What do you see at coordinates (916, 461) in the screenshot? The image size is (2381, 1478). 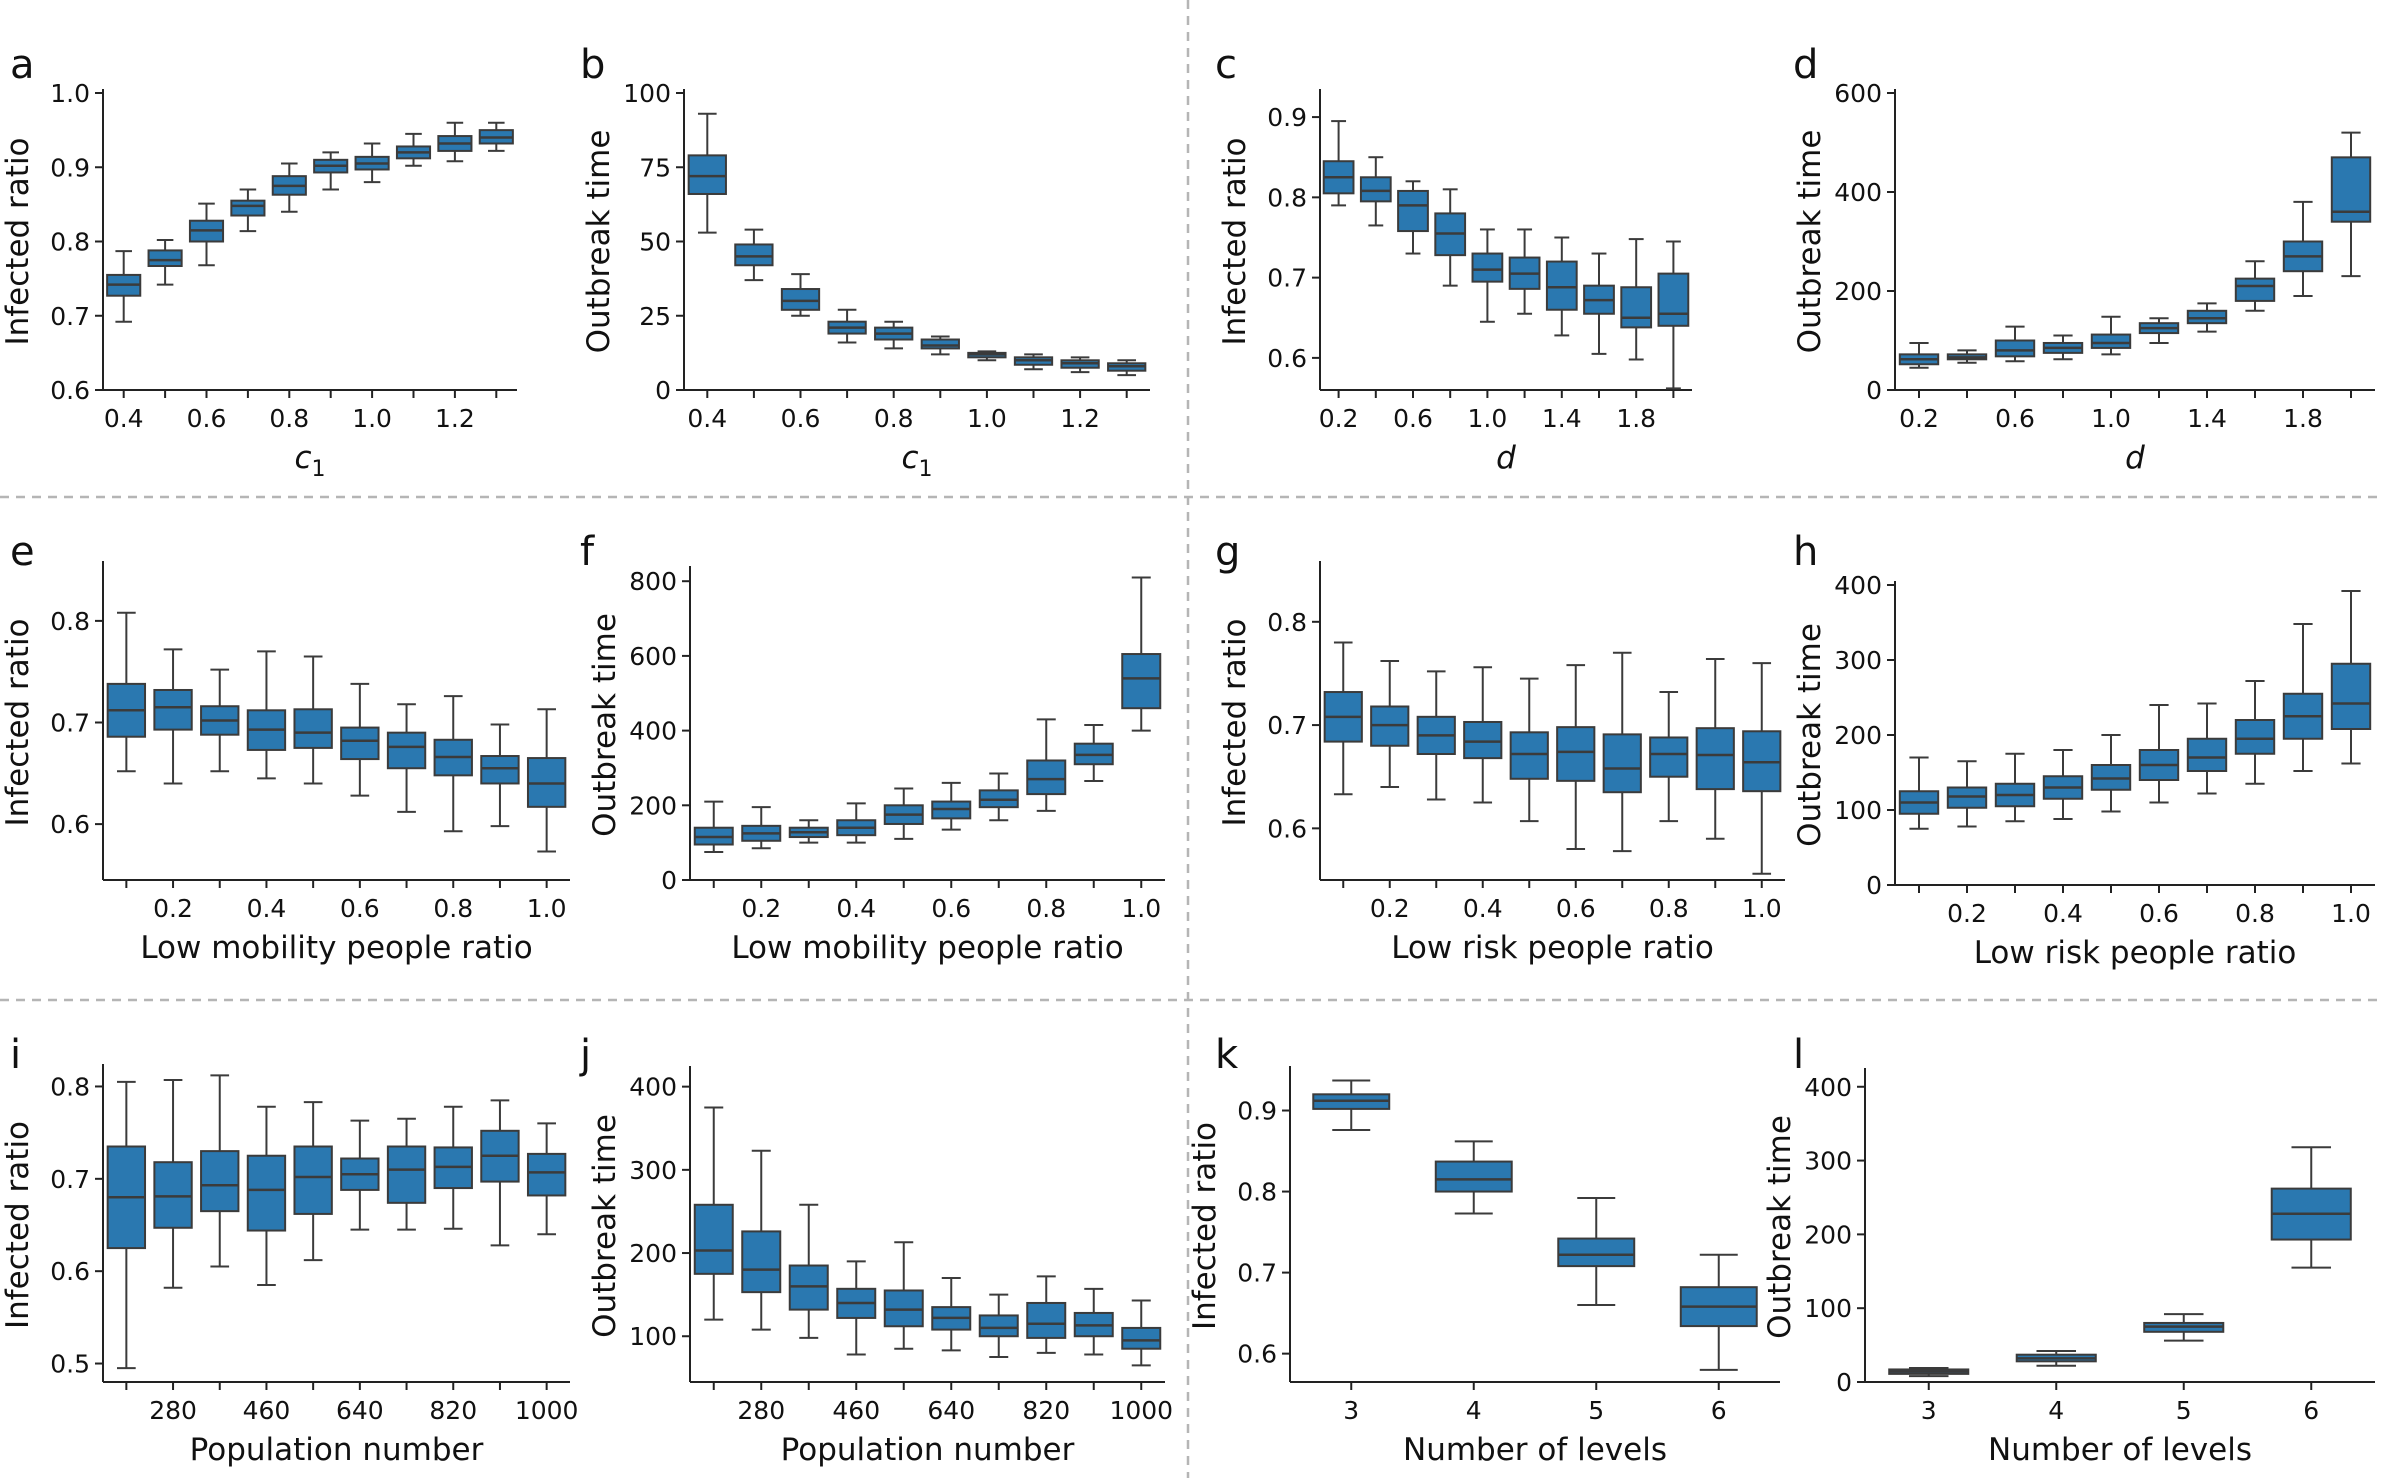 I see `x-axis-label: c1` at bounding box center [916, 461].